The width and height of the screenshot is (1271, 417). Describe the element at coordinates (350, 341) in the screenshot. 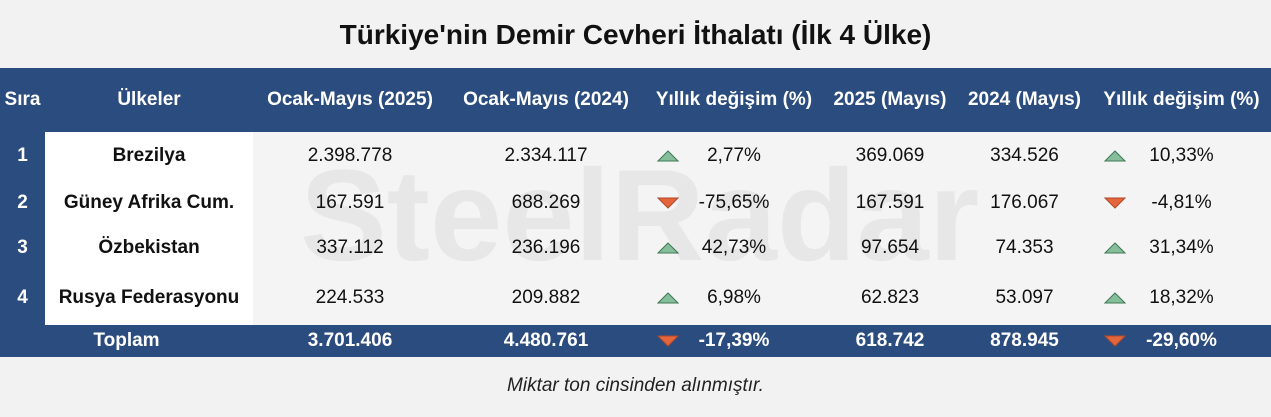

I see `cell: 3.701.406` at that location.